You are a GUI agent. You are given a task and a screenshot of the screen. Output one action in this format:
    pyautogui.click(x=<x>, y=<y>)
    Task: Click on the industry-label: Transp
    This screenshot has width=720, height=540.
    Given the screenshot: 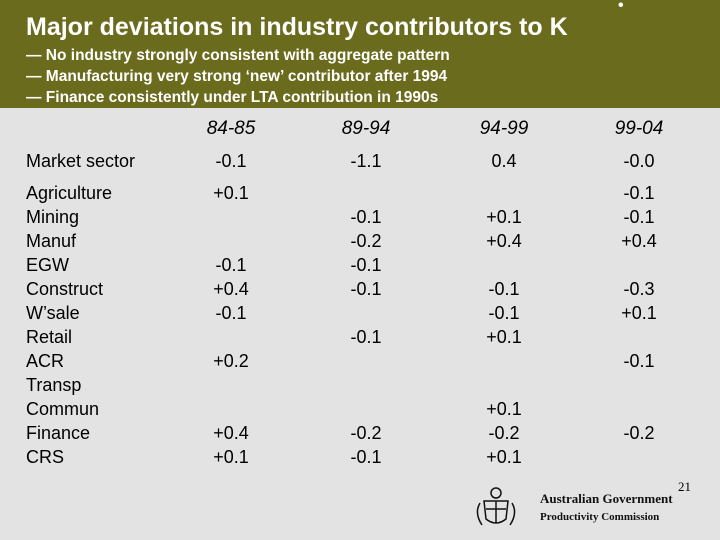 What is the action you would take?
    pyautogui.click(x=54, y=385)
    